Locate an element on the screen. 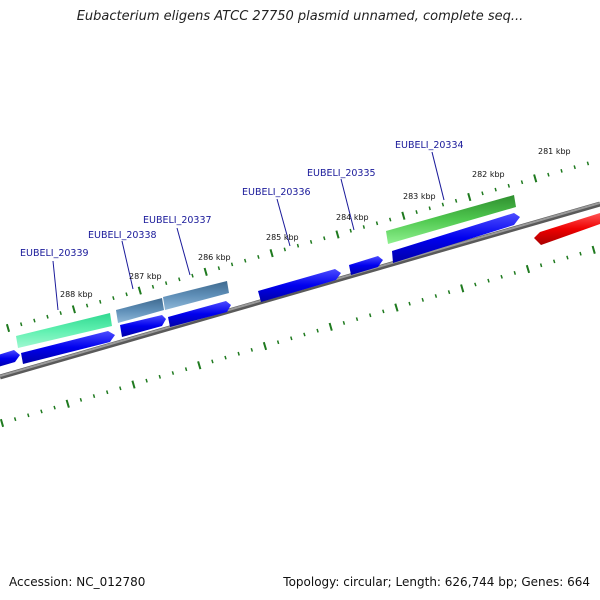 This screenshot has width=600, height=600. tick-label: 283 kbp is located at coordinates (419, 196).